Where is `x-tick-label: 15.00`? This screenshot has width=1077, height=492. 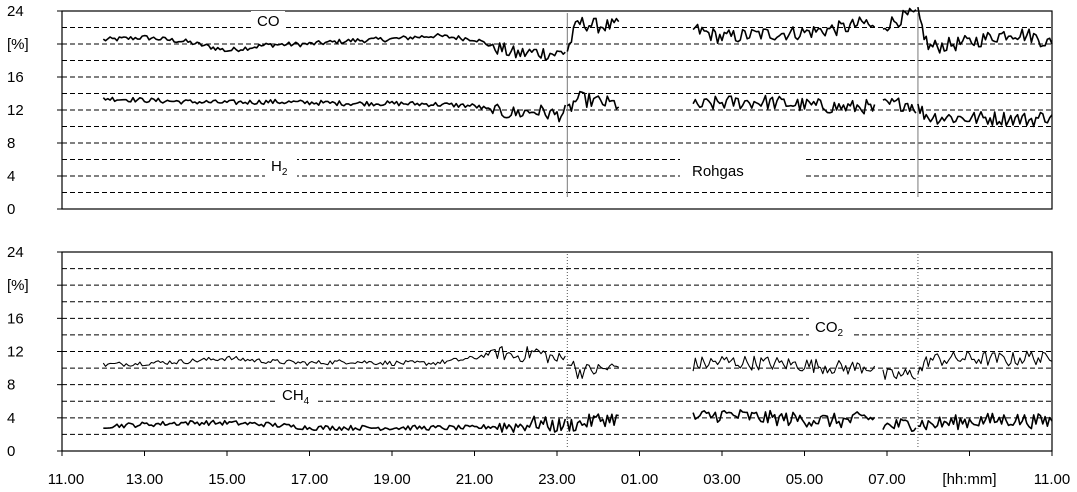
x-tick-label: 15.00 is located at coordinates (227, 479).